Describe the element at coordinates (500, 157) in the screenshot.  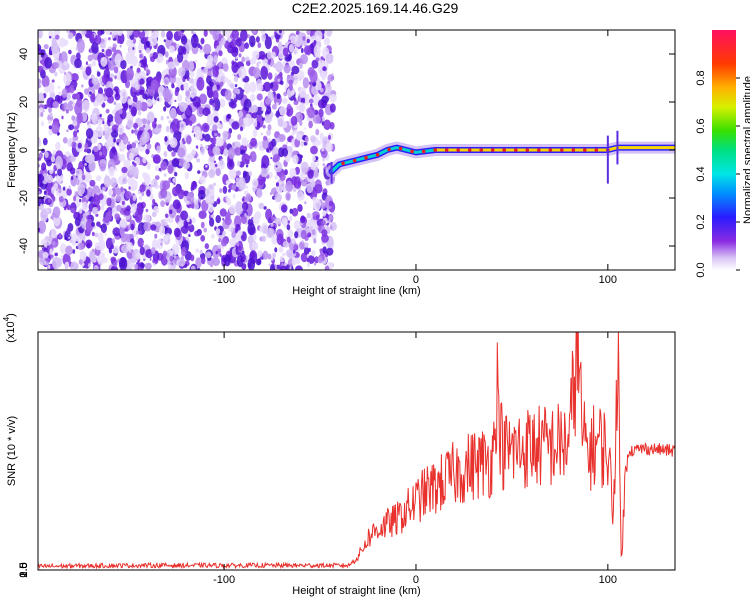
I see `signal-track` at that location.